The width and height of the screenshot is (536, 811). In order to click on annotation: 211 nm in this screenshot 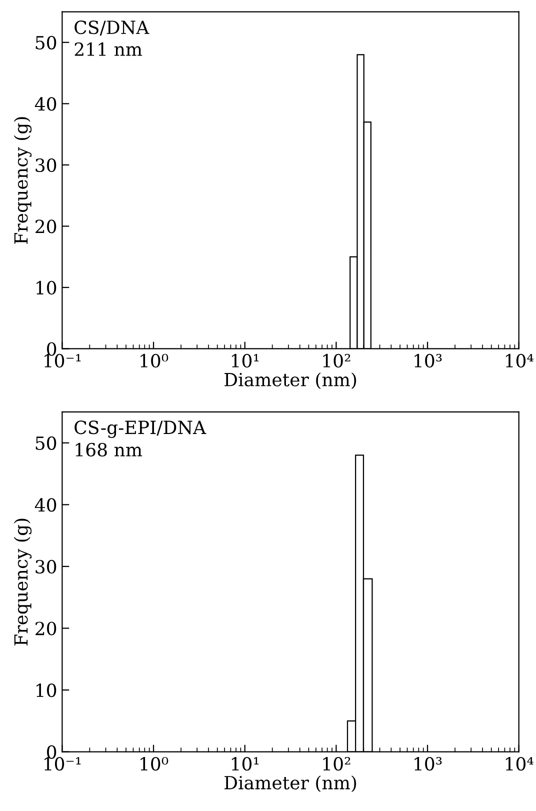, I will do `click(108, 49)`.